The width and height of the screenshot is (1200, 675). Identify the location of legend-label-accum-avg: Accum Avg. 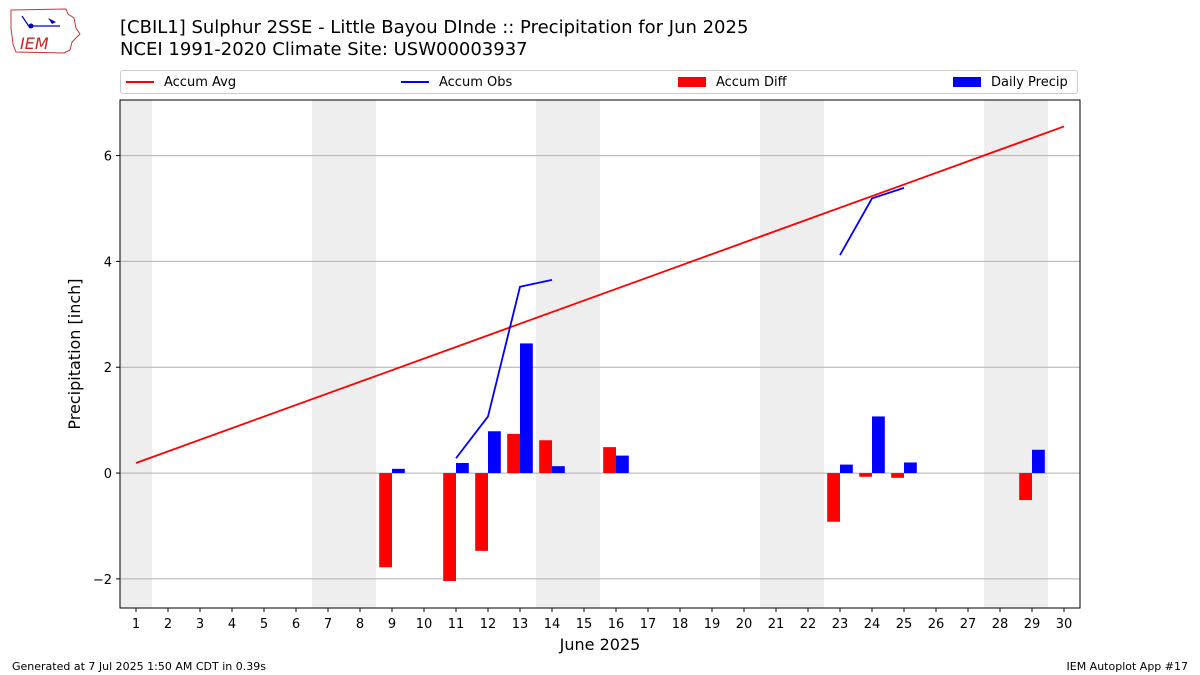
(200, 82).